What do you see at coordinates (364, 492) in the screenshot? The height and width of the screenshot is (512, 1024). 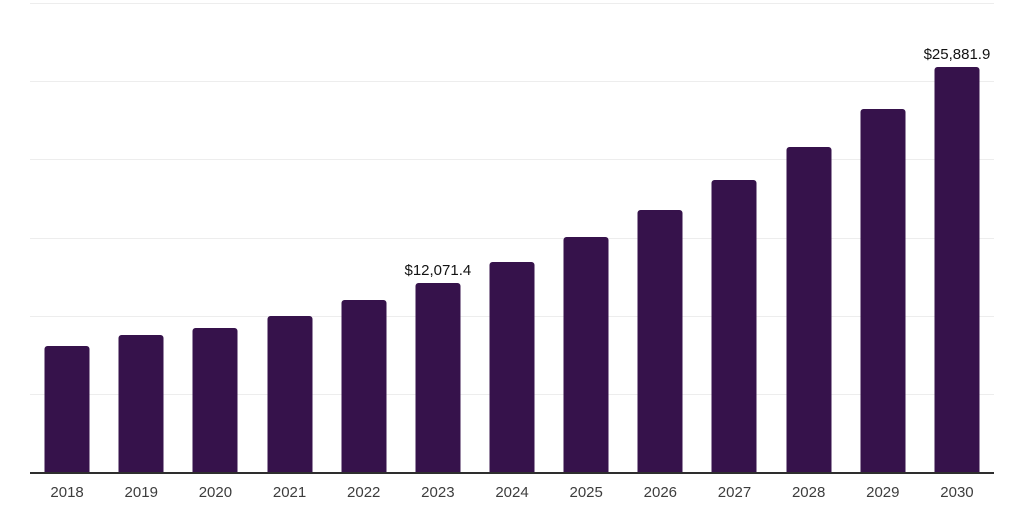 I see `x-tick-2022: 2022` at bounding box center [364, 492].